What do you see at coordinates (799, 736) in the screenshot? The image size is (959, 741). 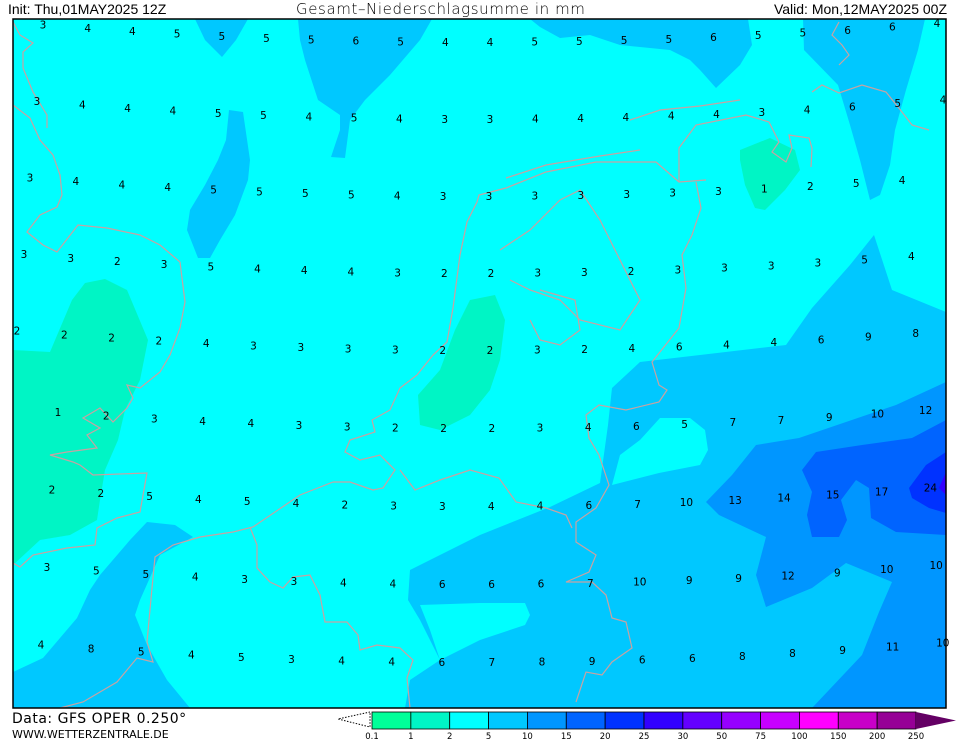 I see `legend-tick-label: 100` at bounding box center [799, 736].